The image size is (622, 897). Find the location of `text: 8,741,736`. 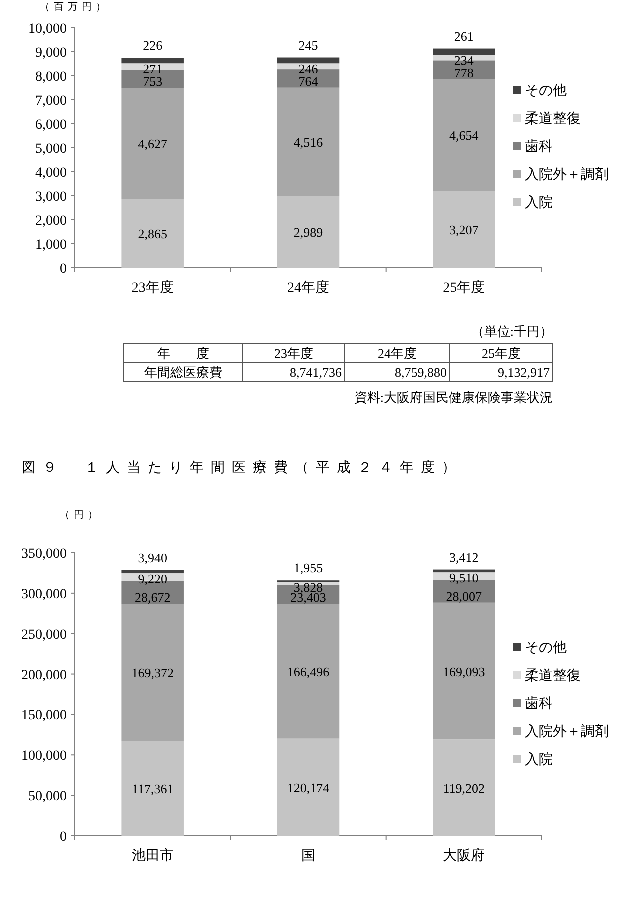

text: 8,741,736 is located at coordinates (316, 372).